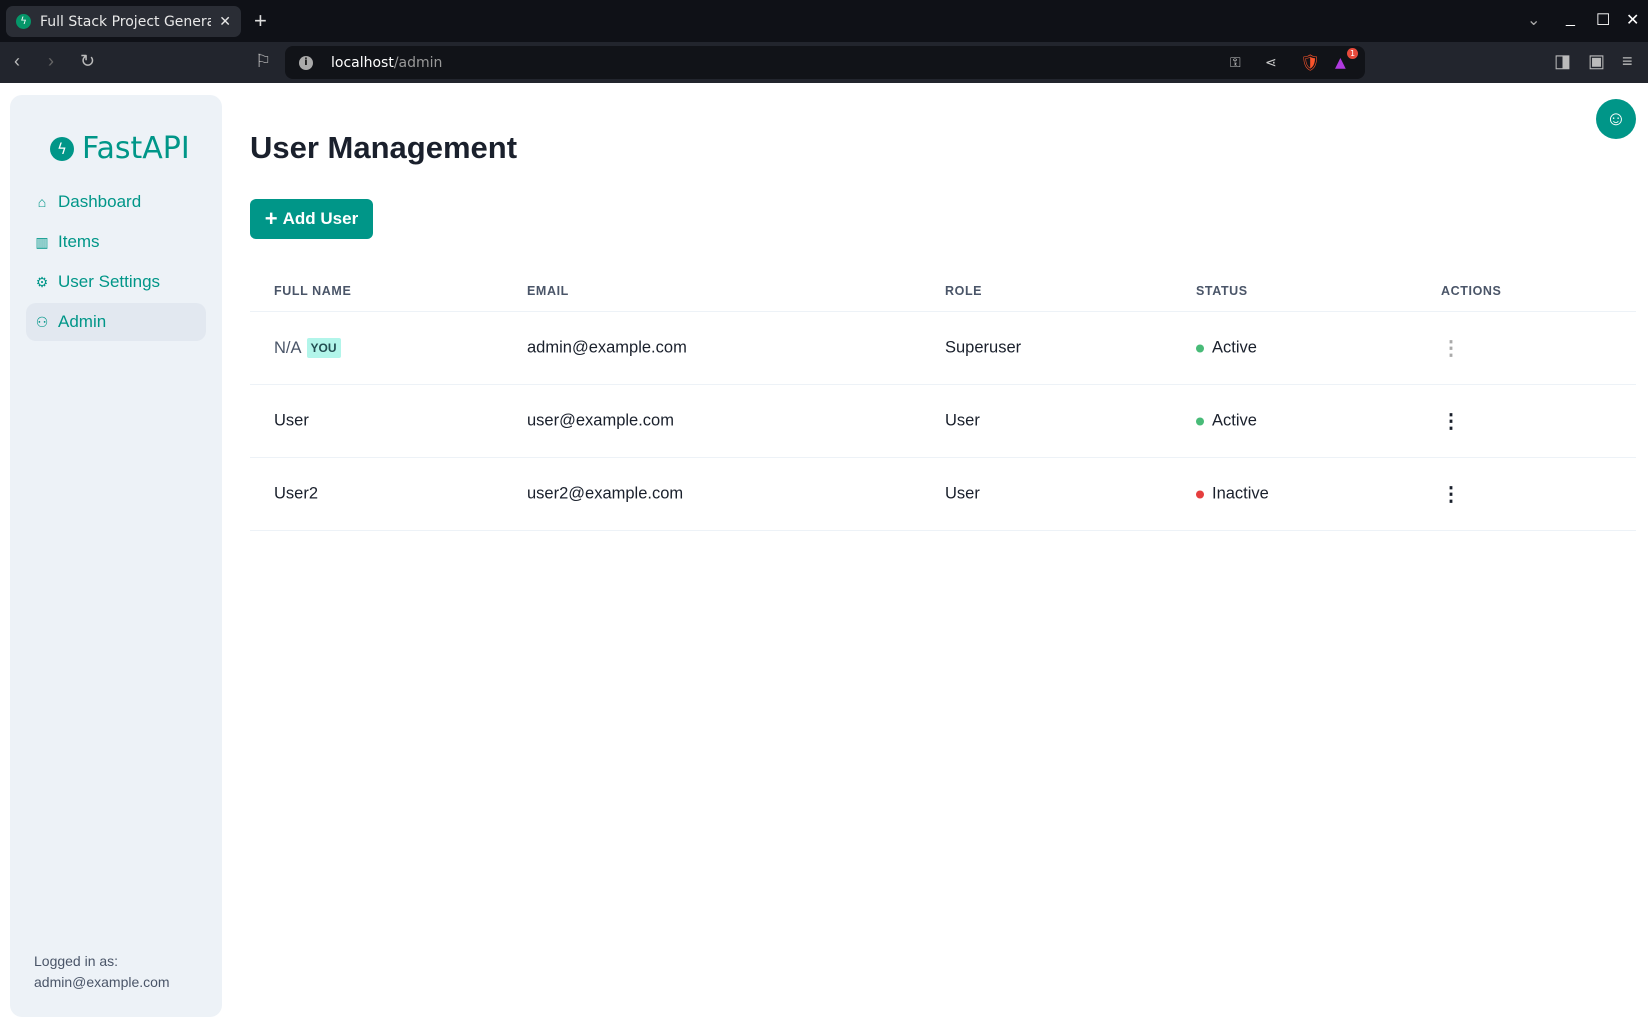 Image resolution: width=1648 pixels, height=1025 pixels. I want to click on forward-icon: ›, so click(51, 61).